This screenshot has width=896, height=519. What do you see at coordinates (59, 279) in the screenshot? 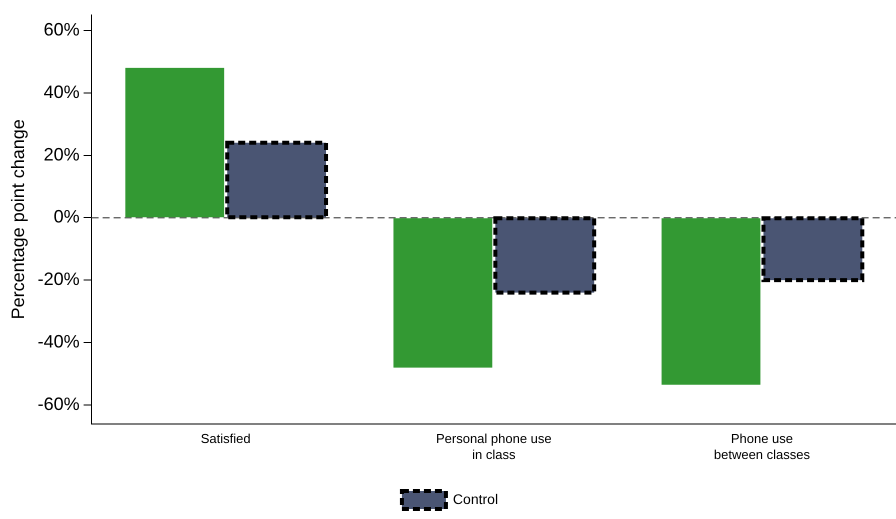
I see `y-tick-label: -20%` at bounding box center [59, 279].